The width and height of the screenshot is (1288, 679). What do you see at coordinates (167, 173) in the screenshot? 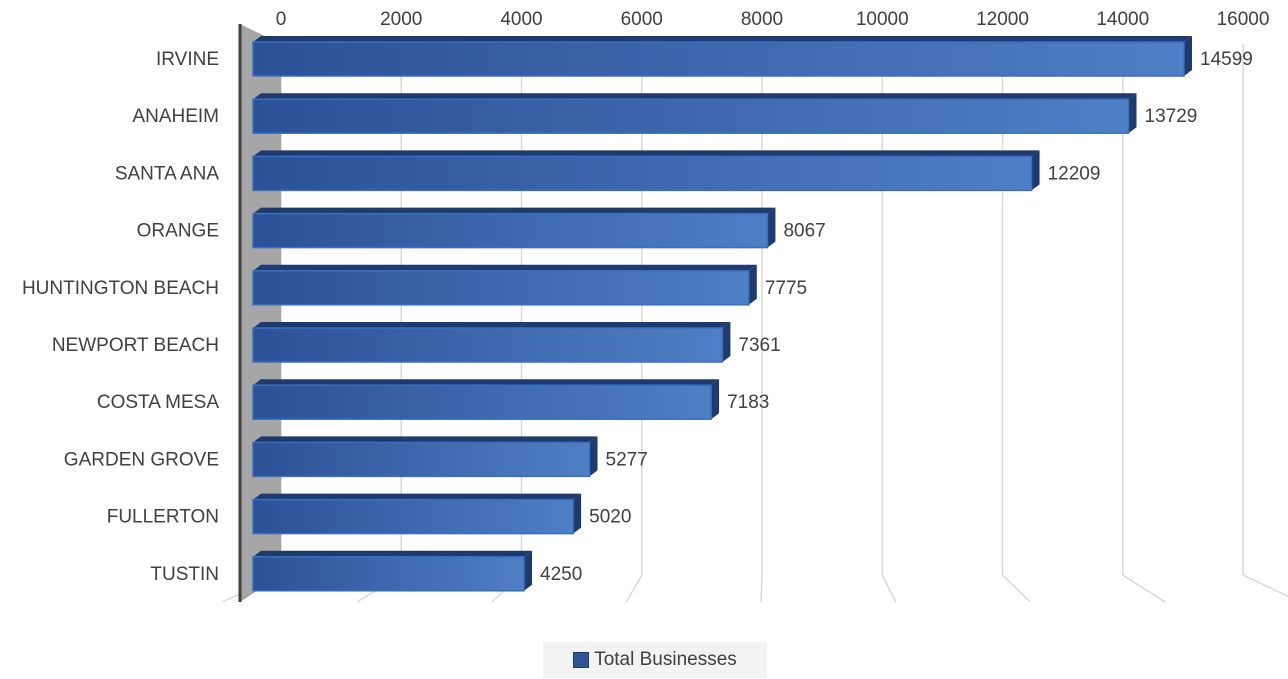
I see `category-label: SANTA ANA` at bounding box center [167, 173].